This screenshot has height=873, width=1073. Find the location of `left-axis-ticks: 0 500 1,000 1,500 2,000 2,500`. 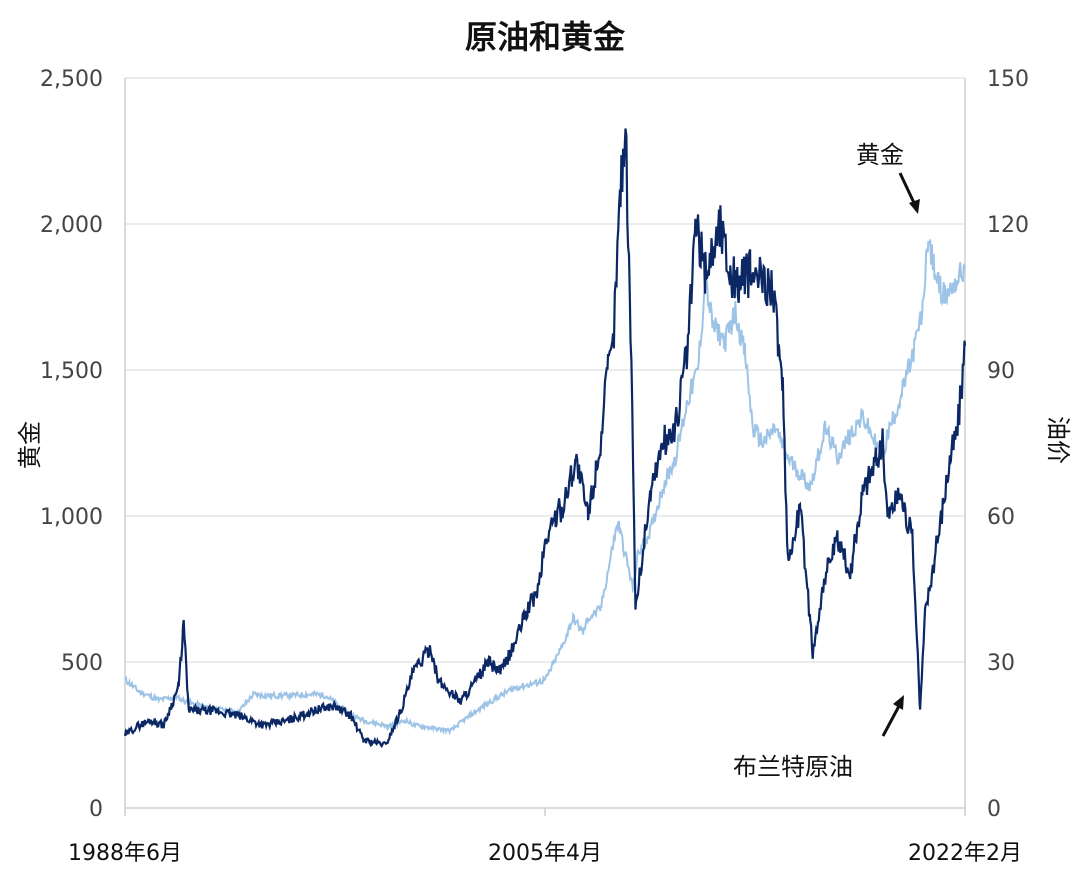

left-axis-ticks: 0 500 1,000 1,500 2,000 2,500 is located at coordinates (71, 444).